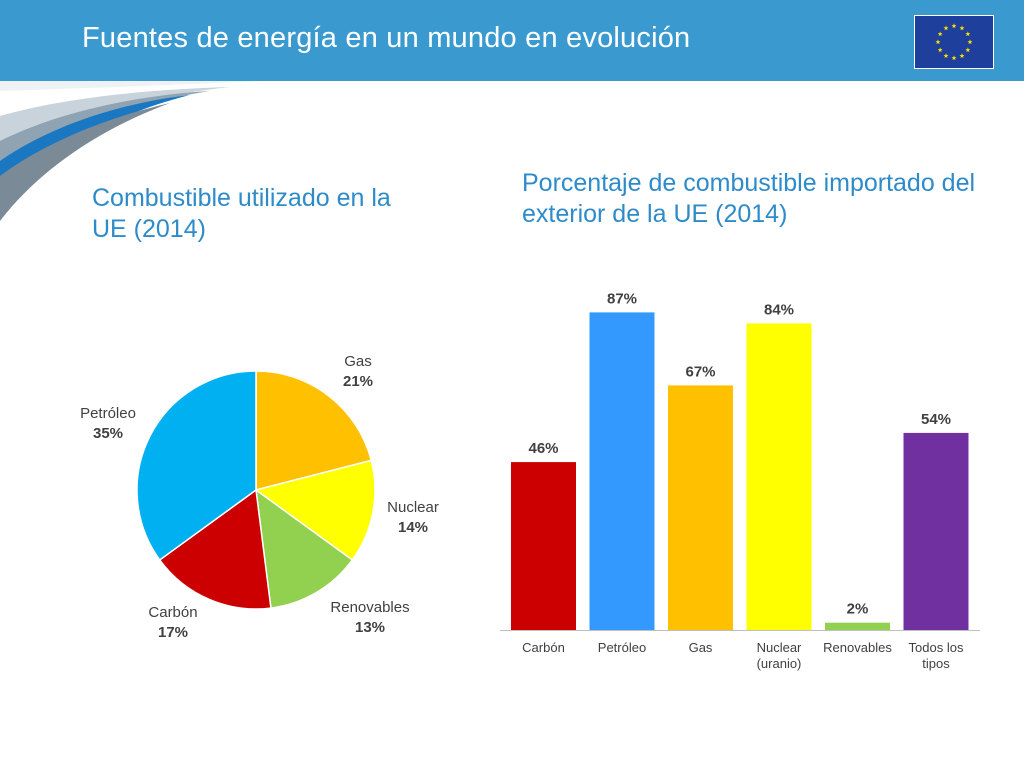 This screenshot has height=768, width=1024. Describe the element at coordinates (370, 607) in the screenshot. I see `pie-label-name: Renovables` at that location.